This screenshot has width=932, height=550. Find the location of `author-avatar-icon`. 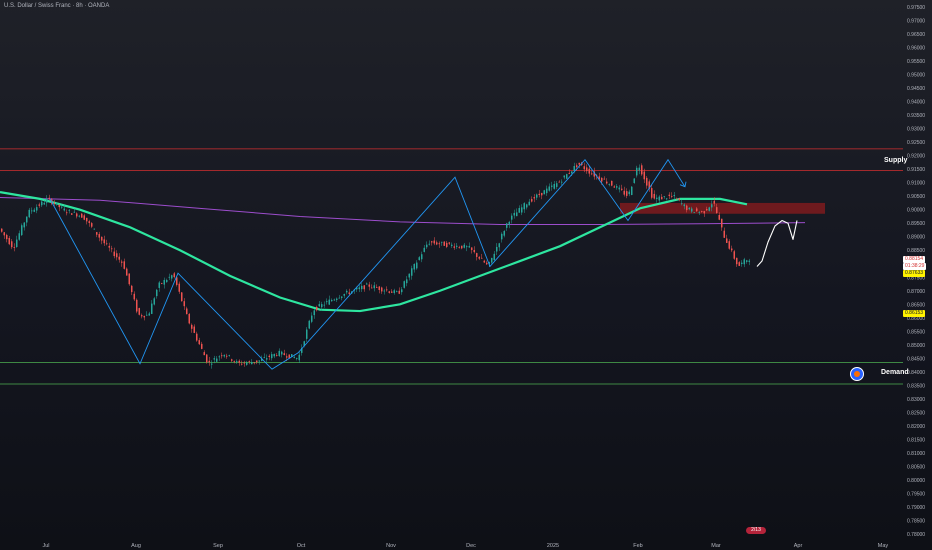

author-avatar-icon is located at coordinates (857, 374).